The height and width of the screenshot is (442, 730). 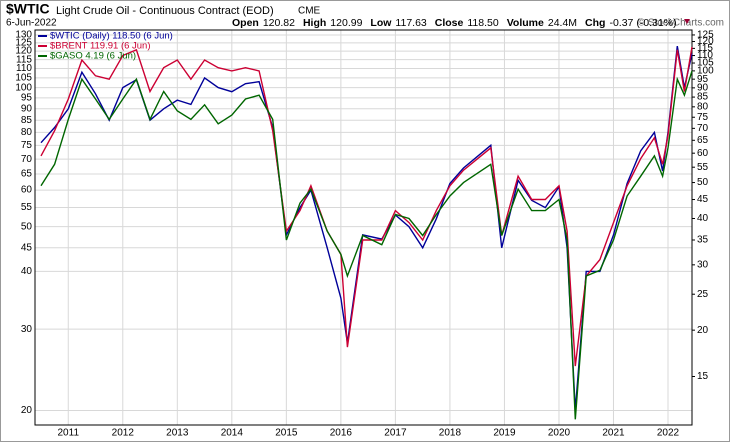 What do you see at coordinates (23, 51) in the screenshot?
I see `y-tick-label: 120` at bounding box center [23, 51].